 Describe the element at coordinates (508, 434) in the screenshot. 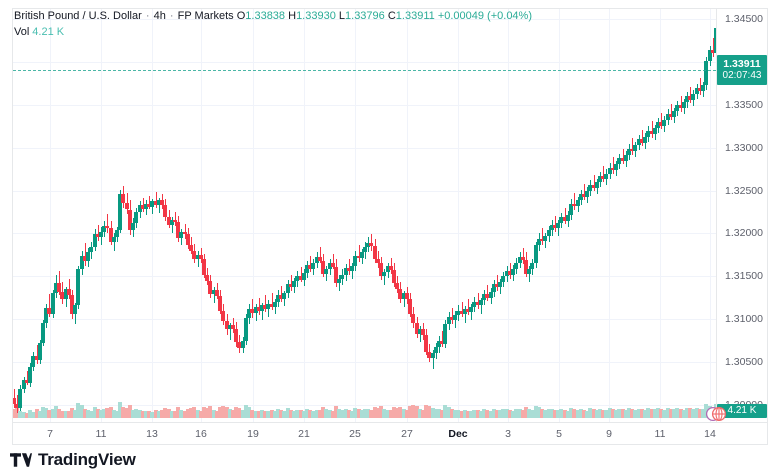

I see `time-axis-tick: 3` at that location.